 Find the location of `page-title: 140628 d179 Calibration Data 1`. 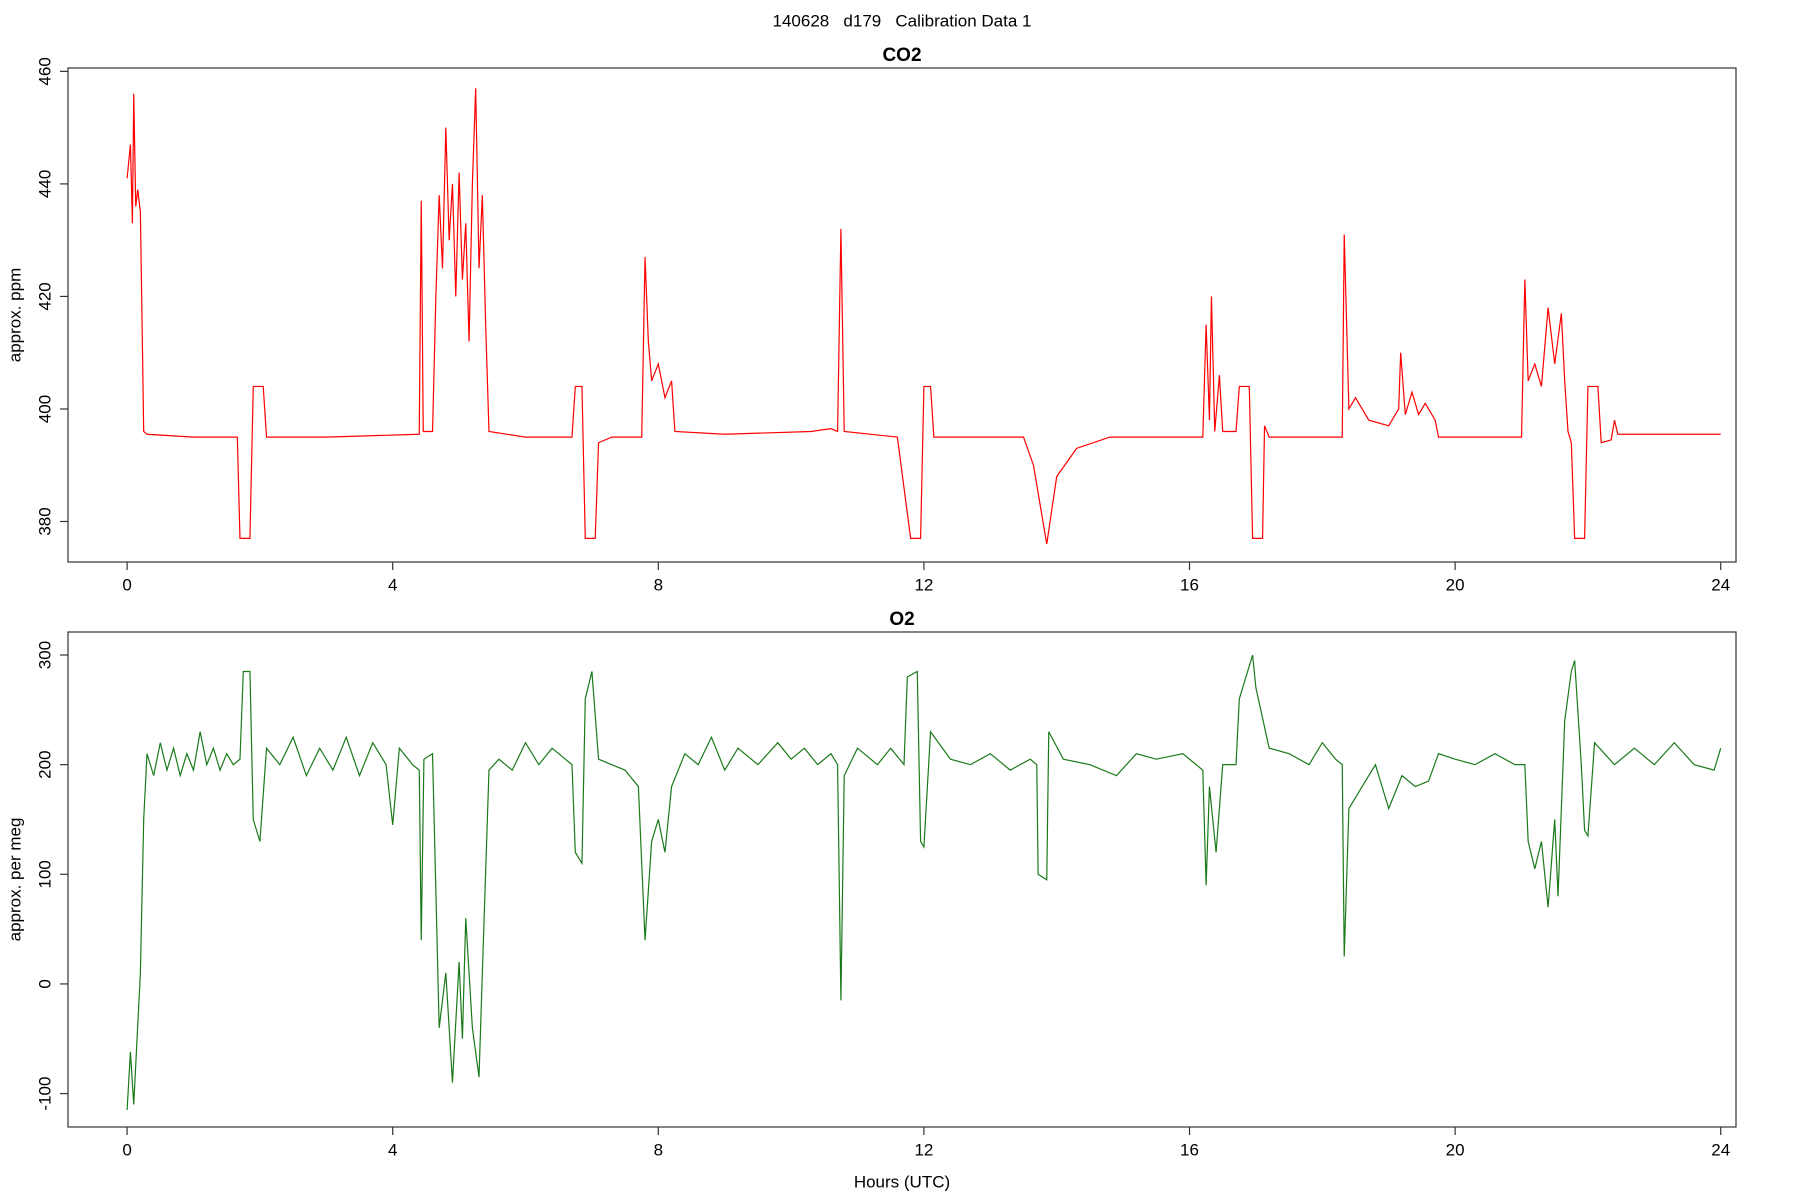

page-title: 140628 d179 Calibration Data 1 is located at coordinates (902, 20).